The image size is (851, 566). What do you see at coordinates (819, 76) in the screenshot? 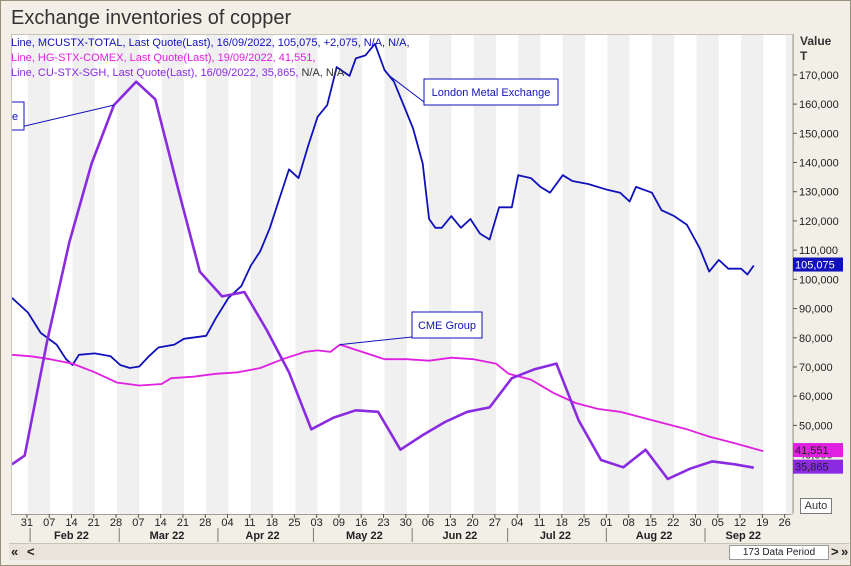
I see `y-tick-label: 170,000` at bounding box center [819, 76].